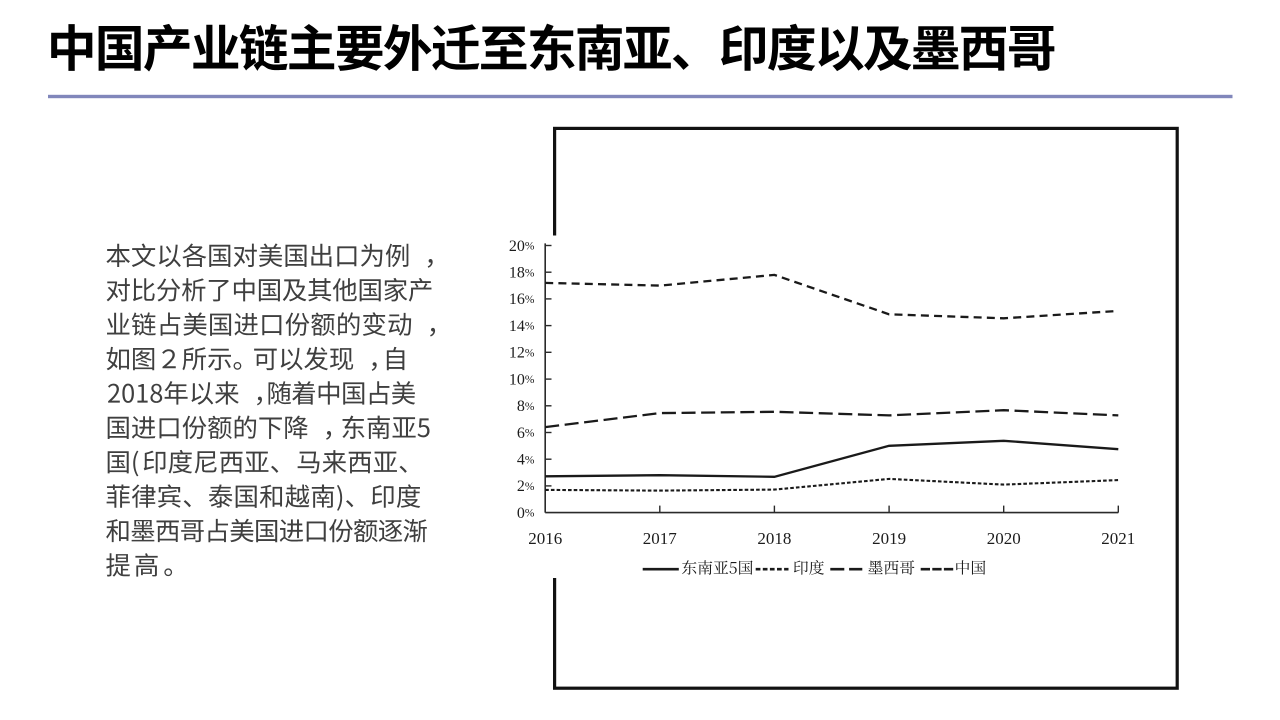 This screenshot has width=1280, height=720. I want to click on svg-text: 2016, so click(545, 538).